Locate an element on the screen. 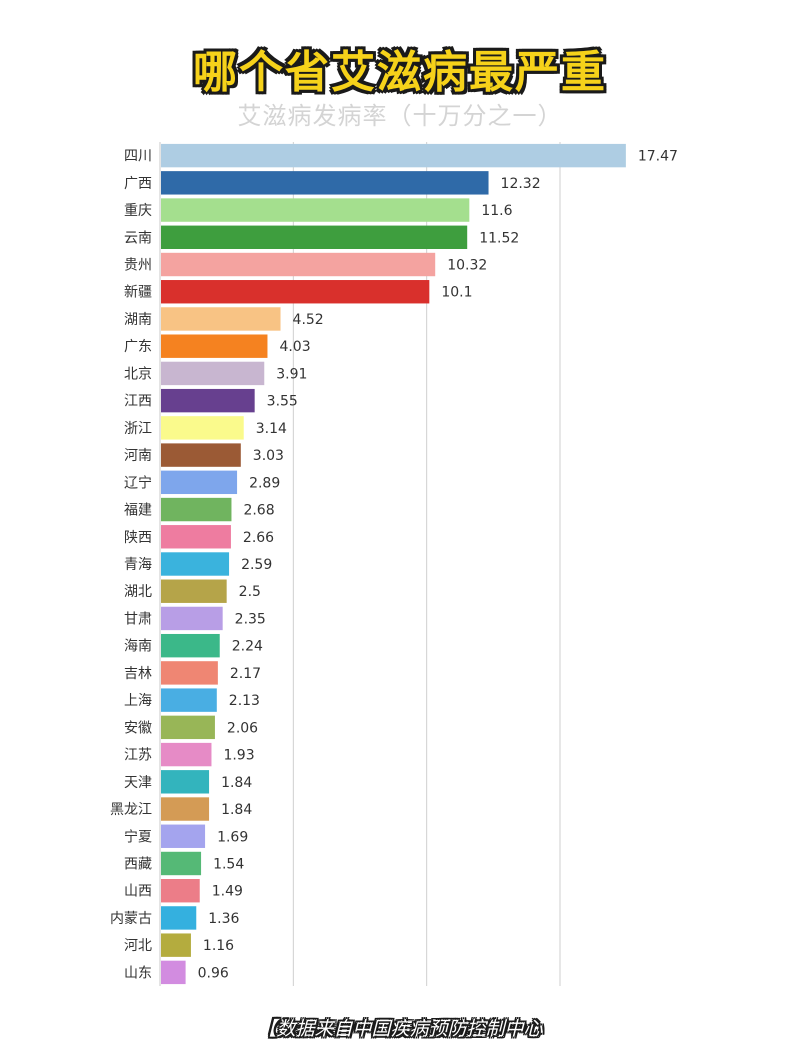  category-label: 宁夏 is located at coordinates (138, 836).